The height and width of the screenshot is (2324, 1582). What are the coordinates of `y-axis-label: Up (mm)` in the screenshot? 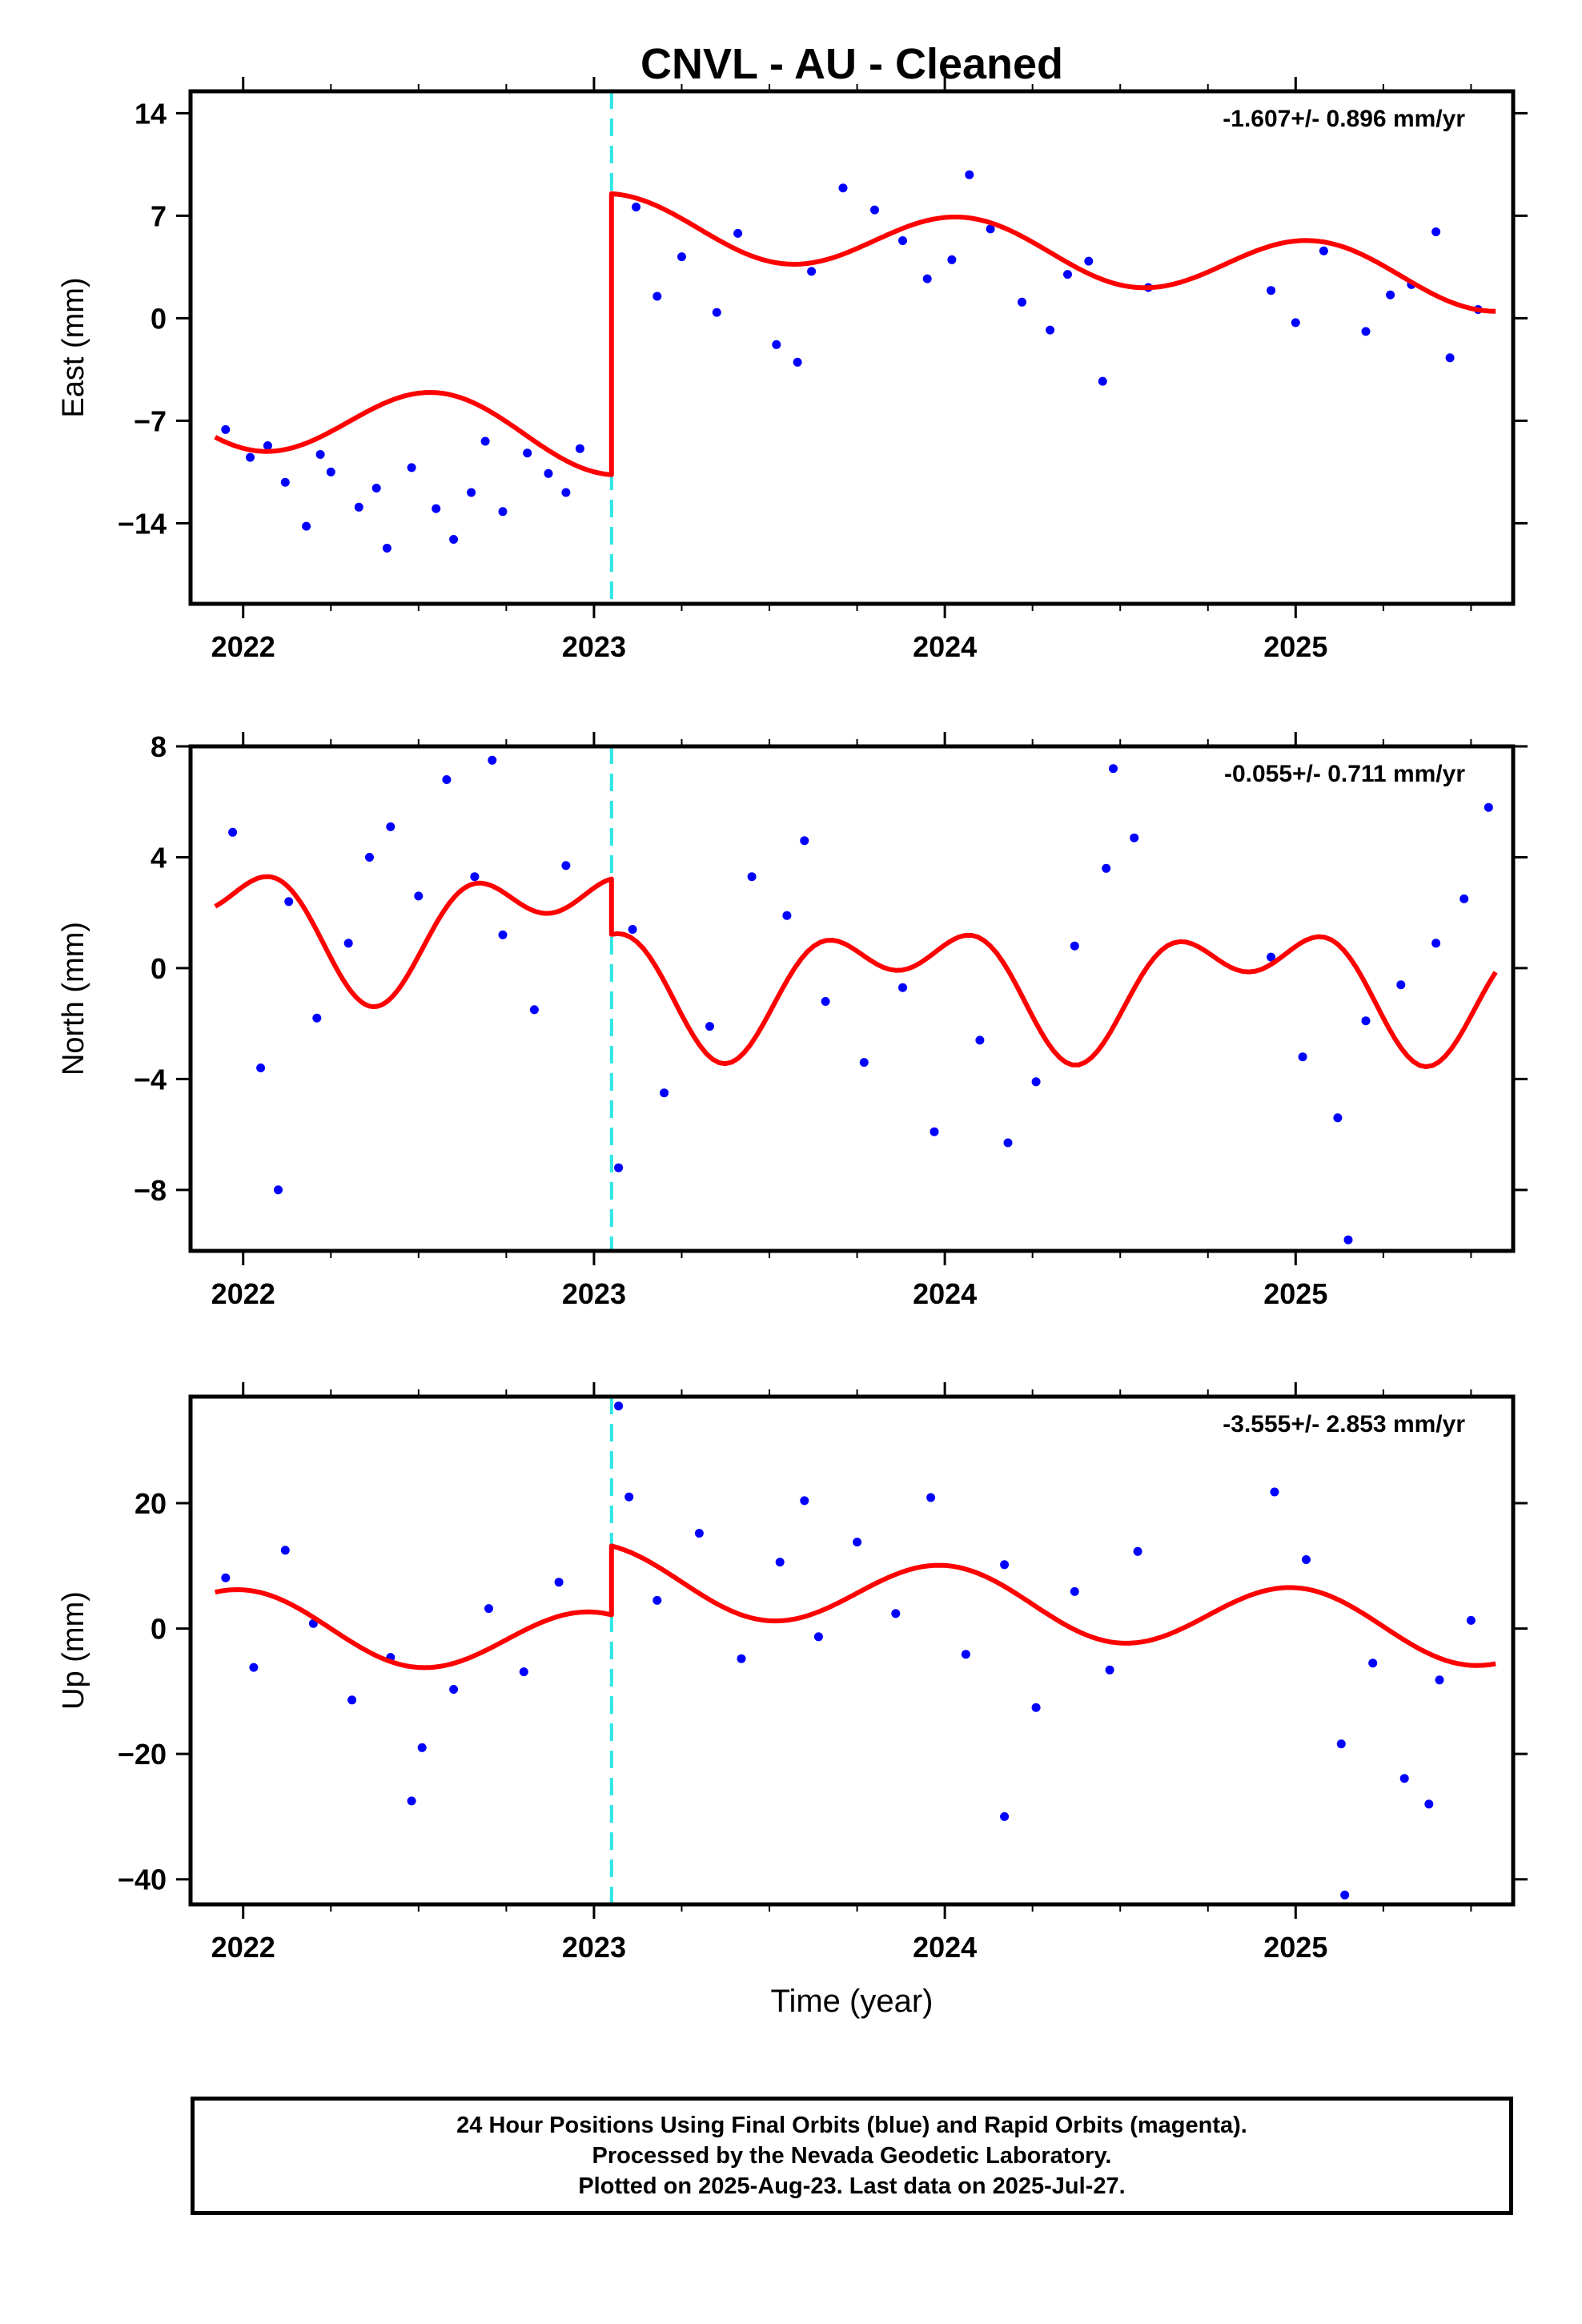 It's located at (74, 1650).